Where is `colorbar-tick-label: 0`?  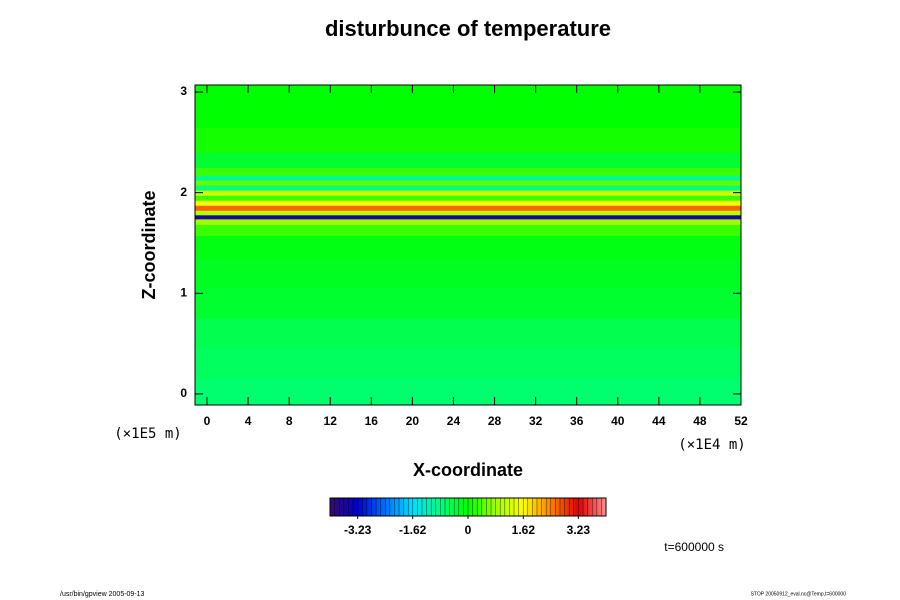 colorbar-tick-label: 0 is located at coordinates (468, 530).